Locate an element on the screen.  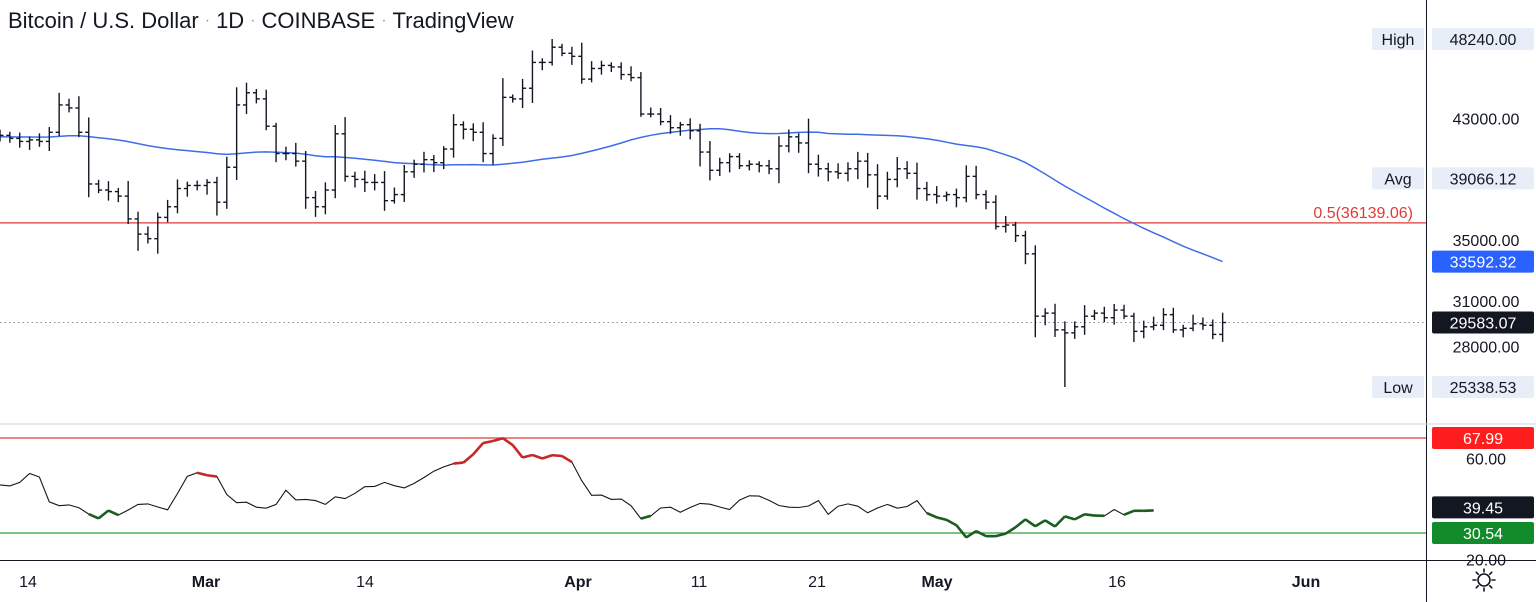
svg-text: Low is located at coordinates (1398, 388).